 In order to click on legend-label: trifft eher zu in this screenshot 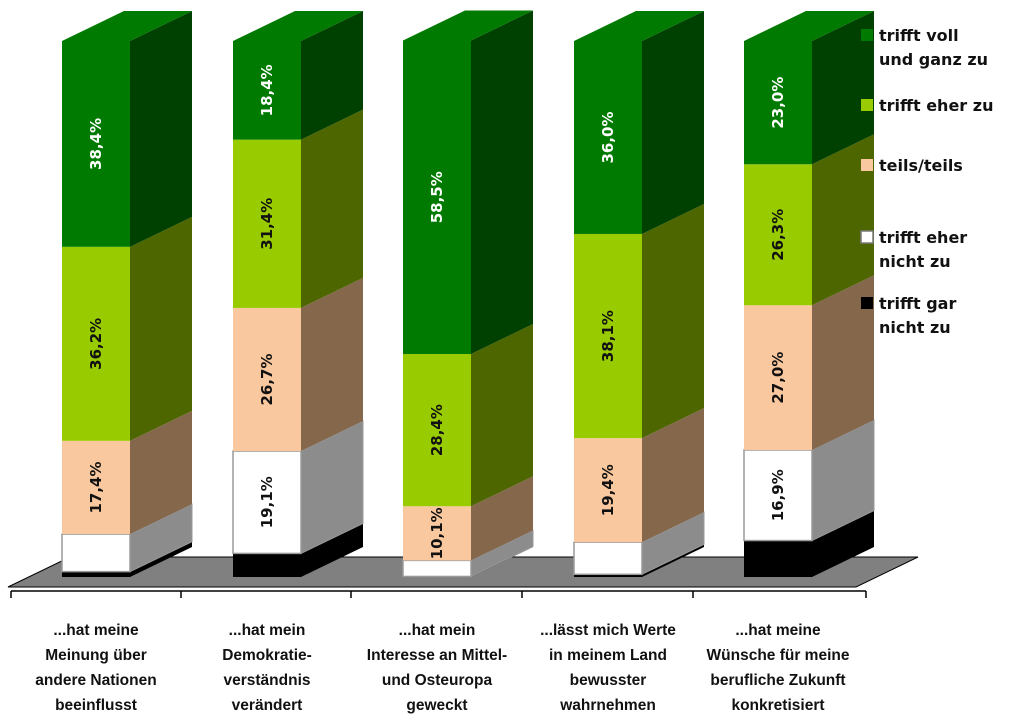, I will do `click(936, 105)`.